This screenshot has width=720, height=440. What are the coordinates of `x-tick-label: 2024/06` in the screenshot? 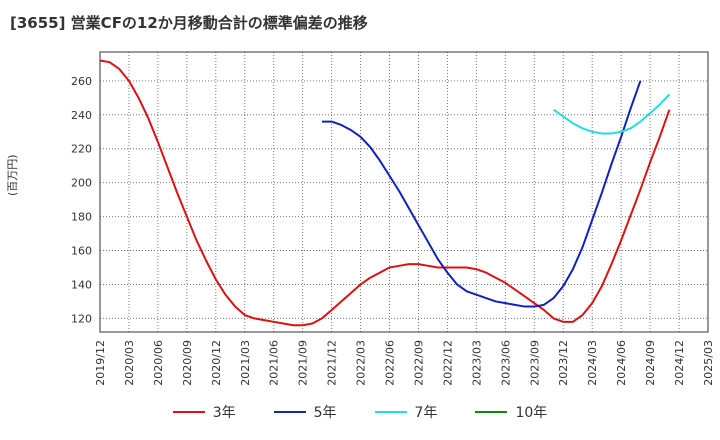 It's located at (621, 363).